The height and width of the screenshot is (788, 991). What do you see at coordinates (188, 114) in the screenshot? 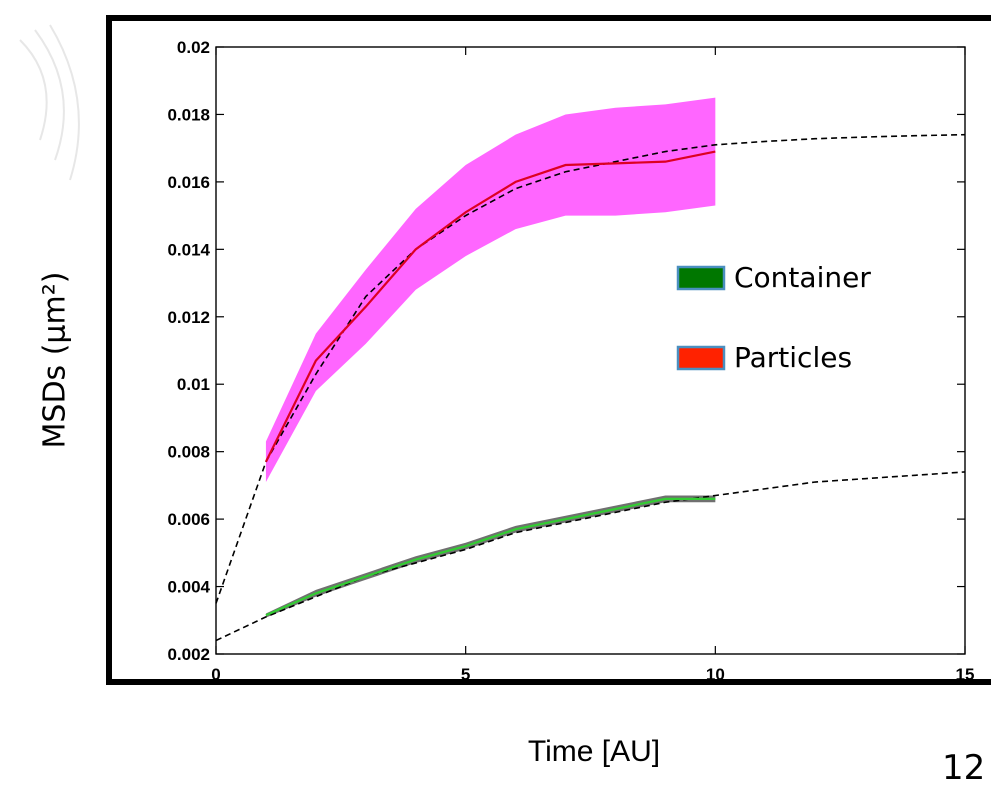
I see `y-tick-label: 0.018` at bounding box center [188, 114].